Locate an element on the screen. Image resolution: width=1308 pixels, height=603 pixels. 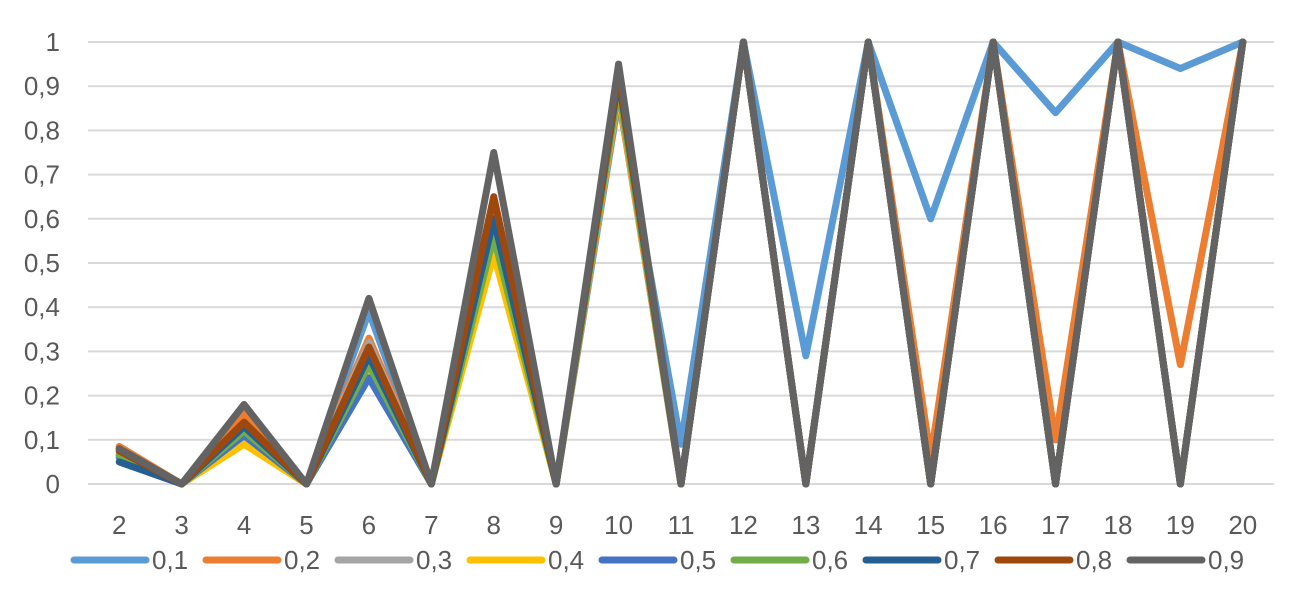
y-tick-label: 0,5 is located at coordinates (42, 263).